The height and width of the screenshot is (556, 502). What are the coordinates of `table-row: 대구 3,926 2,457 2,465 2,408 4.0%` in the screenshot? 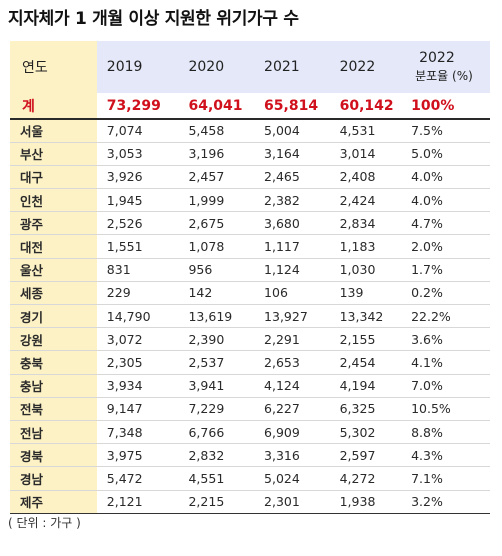 It's located at (250, 177).